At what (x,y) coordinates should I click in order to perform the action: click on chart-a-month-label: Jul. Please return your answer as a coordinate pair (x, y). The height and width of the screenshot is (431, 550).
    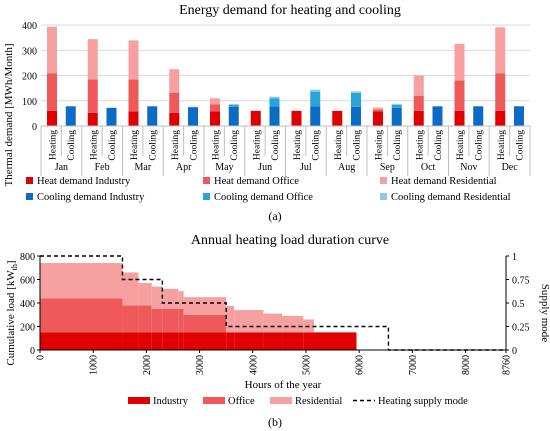
    Looking at the image, I should click on (306, 167).